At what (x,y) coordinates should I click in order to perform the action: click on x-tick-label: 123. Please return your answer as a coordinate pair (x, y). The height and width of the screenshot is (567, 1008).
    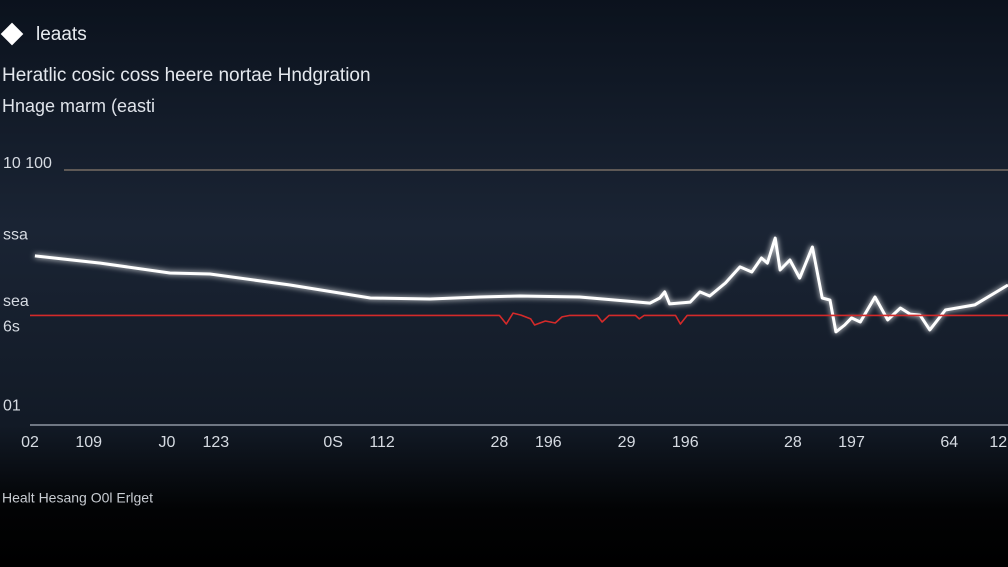
    Looking at the image, I should click on (215, 442).